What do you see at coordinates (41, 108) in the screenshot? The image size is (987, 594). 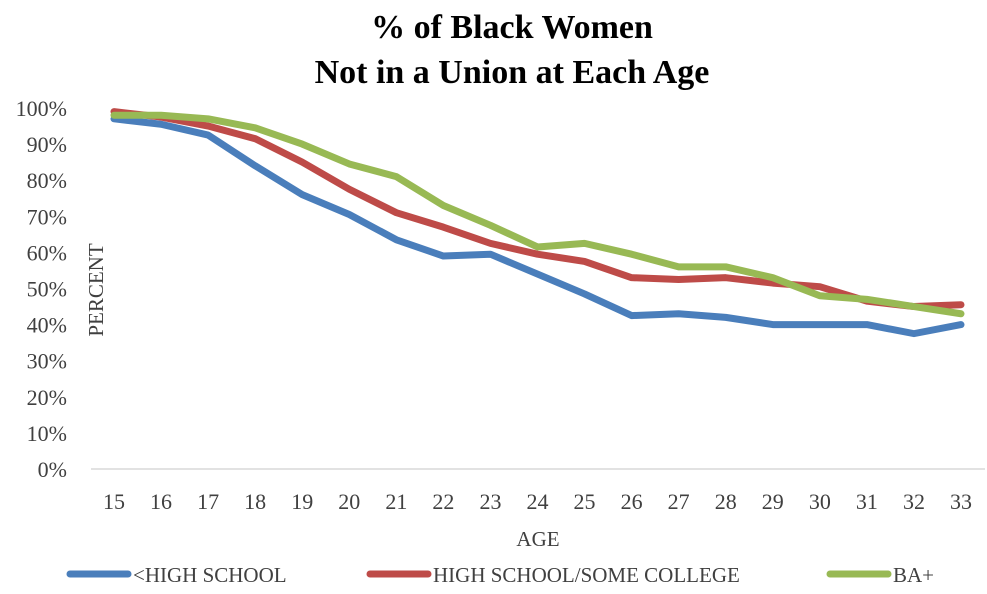 I see `y-tick-label: 100%` at bounding box center [41, 108].